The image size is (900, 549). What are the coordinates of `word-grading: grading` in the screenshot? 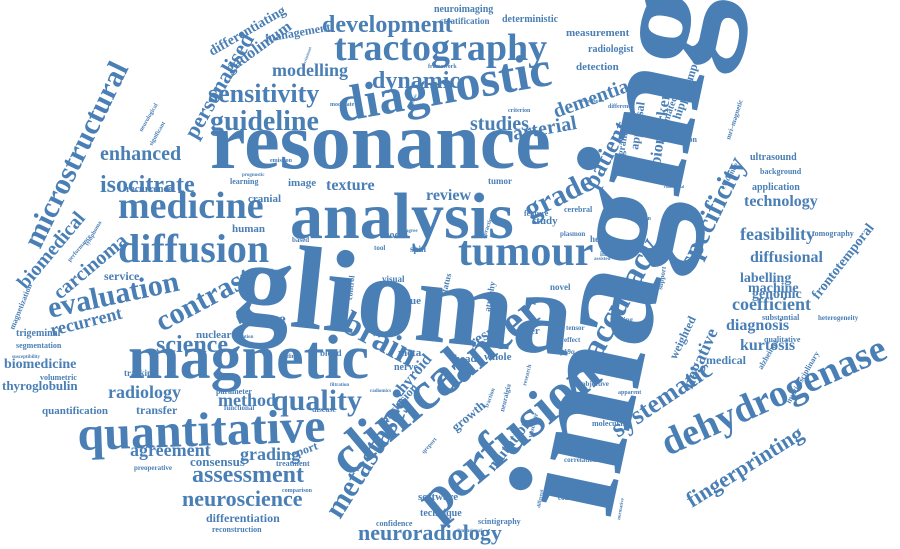 It's located at (270, 454).